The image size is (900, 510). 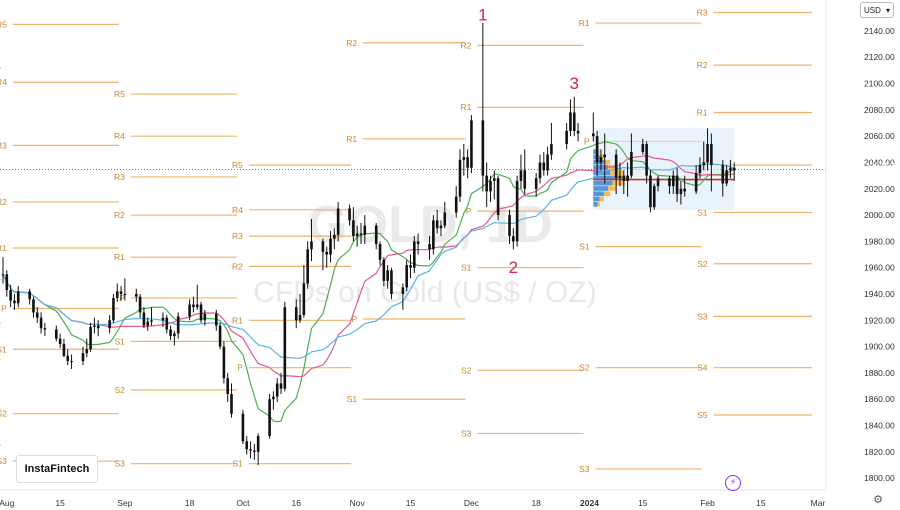 I want to click on instafintech-logo: InstaFintech, so click(x=57, y=469).